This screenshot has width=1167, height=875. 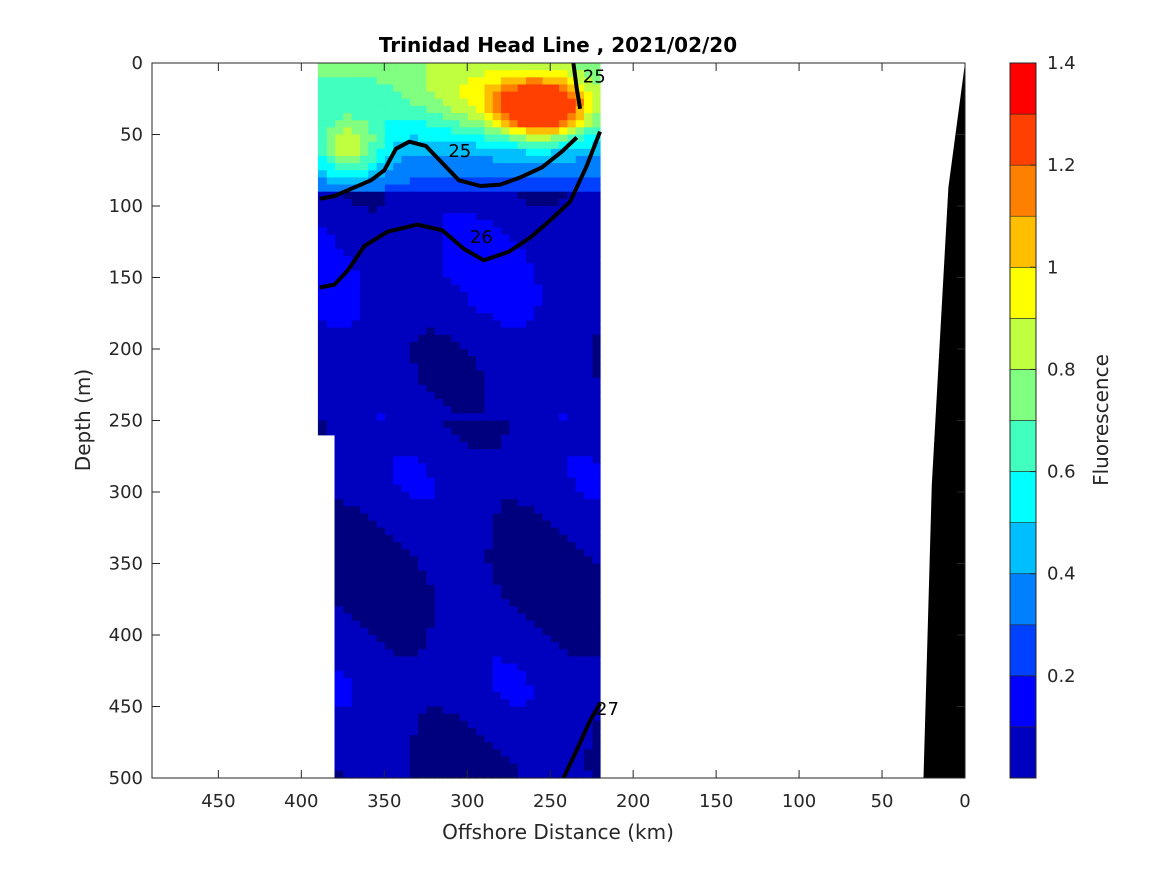 What do you see at coordinates (1023, 395) in the screenshot?
I see `colorbar-band` at bounding box center [1023, 395].